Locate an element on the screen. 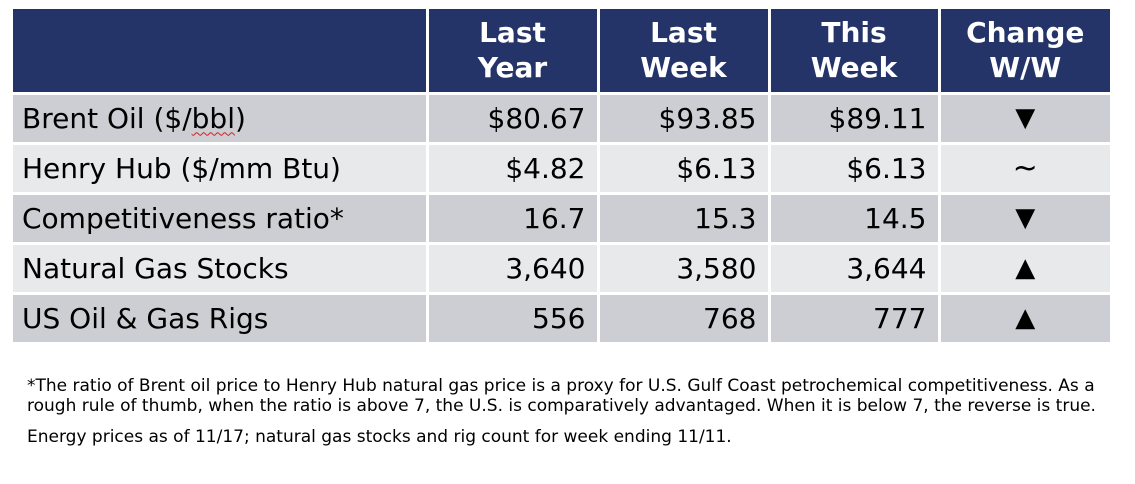 The image size is (1135, 484). cell-this-week: 777 is located at coordinates (855, 319).